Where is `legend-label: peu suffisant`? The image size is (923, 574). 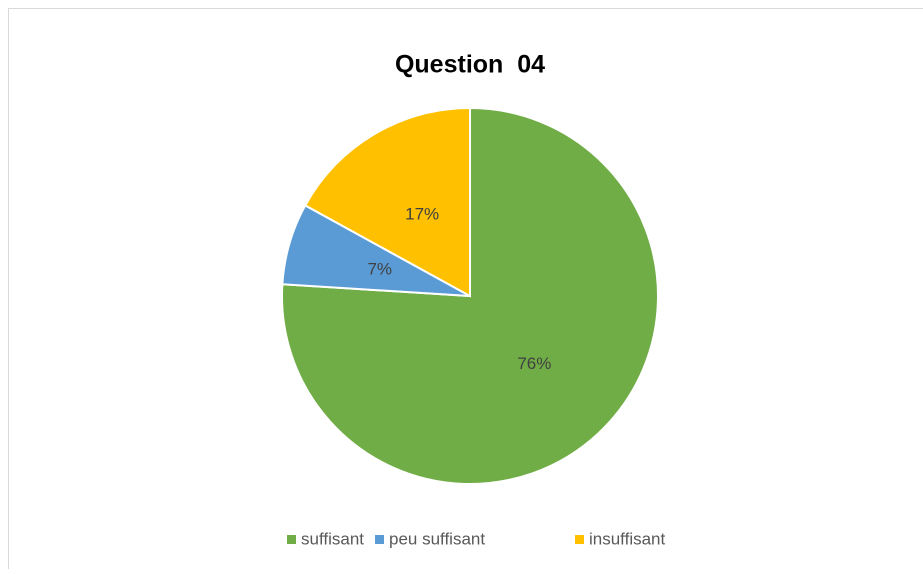 legend-label: peu suffisant is located at coordinates (437, 538).